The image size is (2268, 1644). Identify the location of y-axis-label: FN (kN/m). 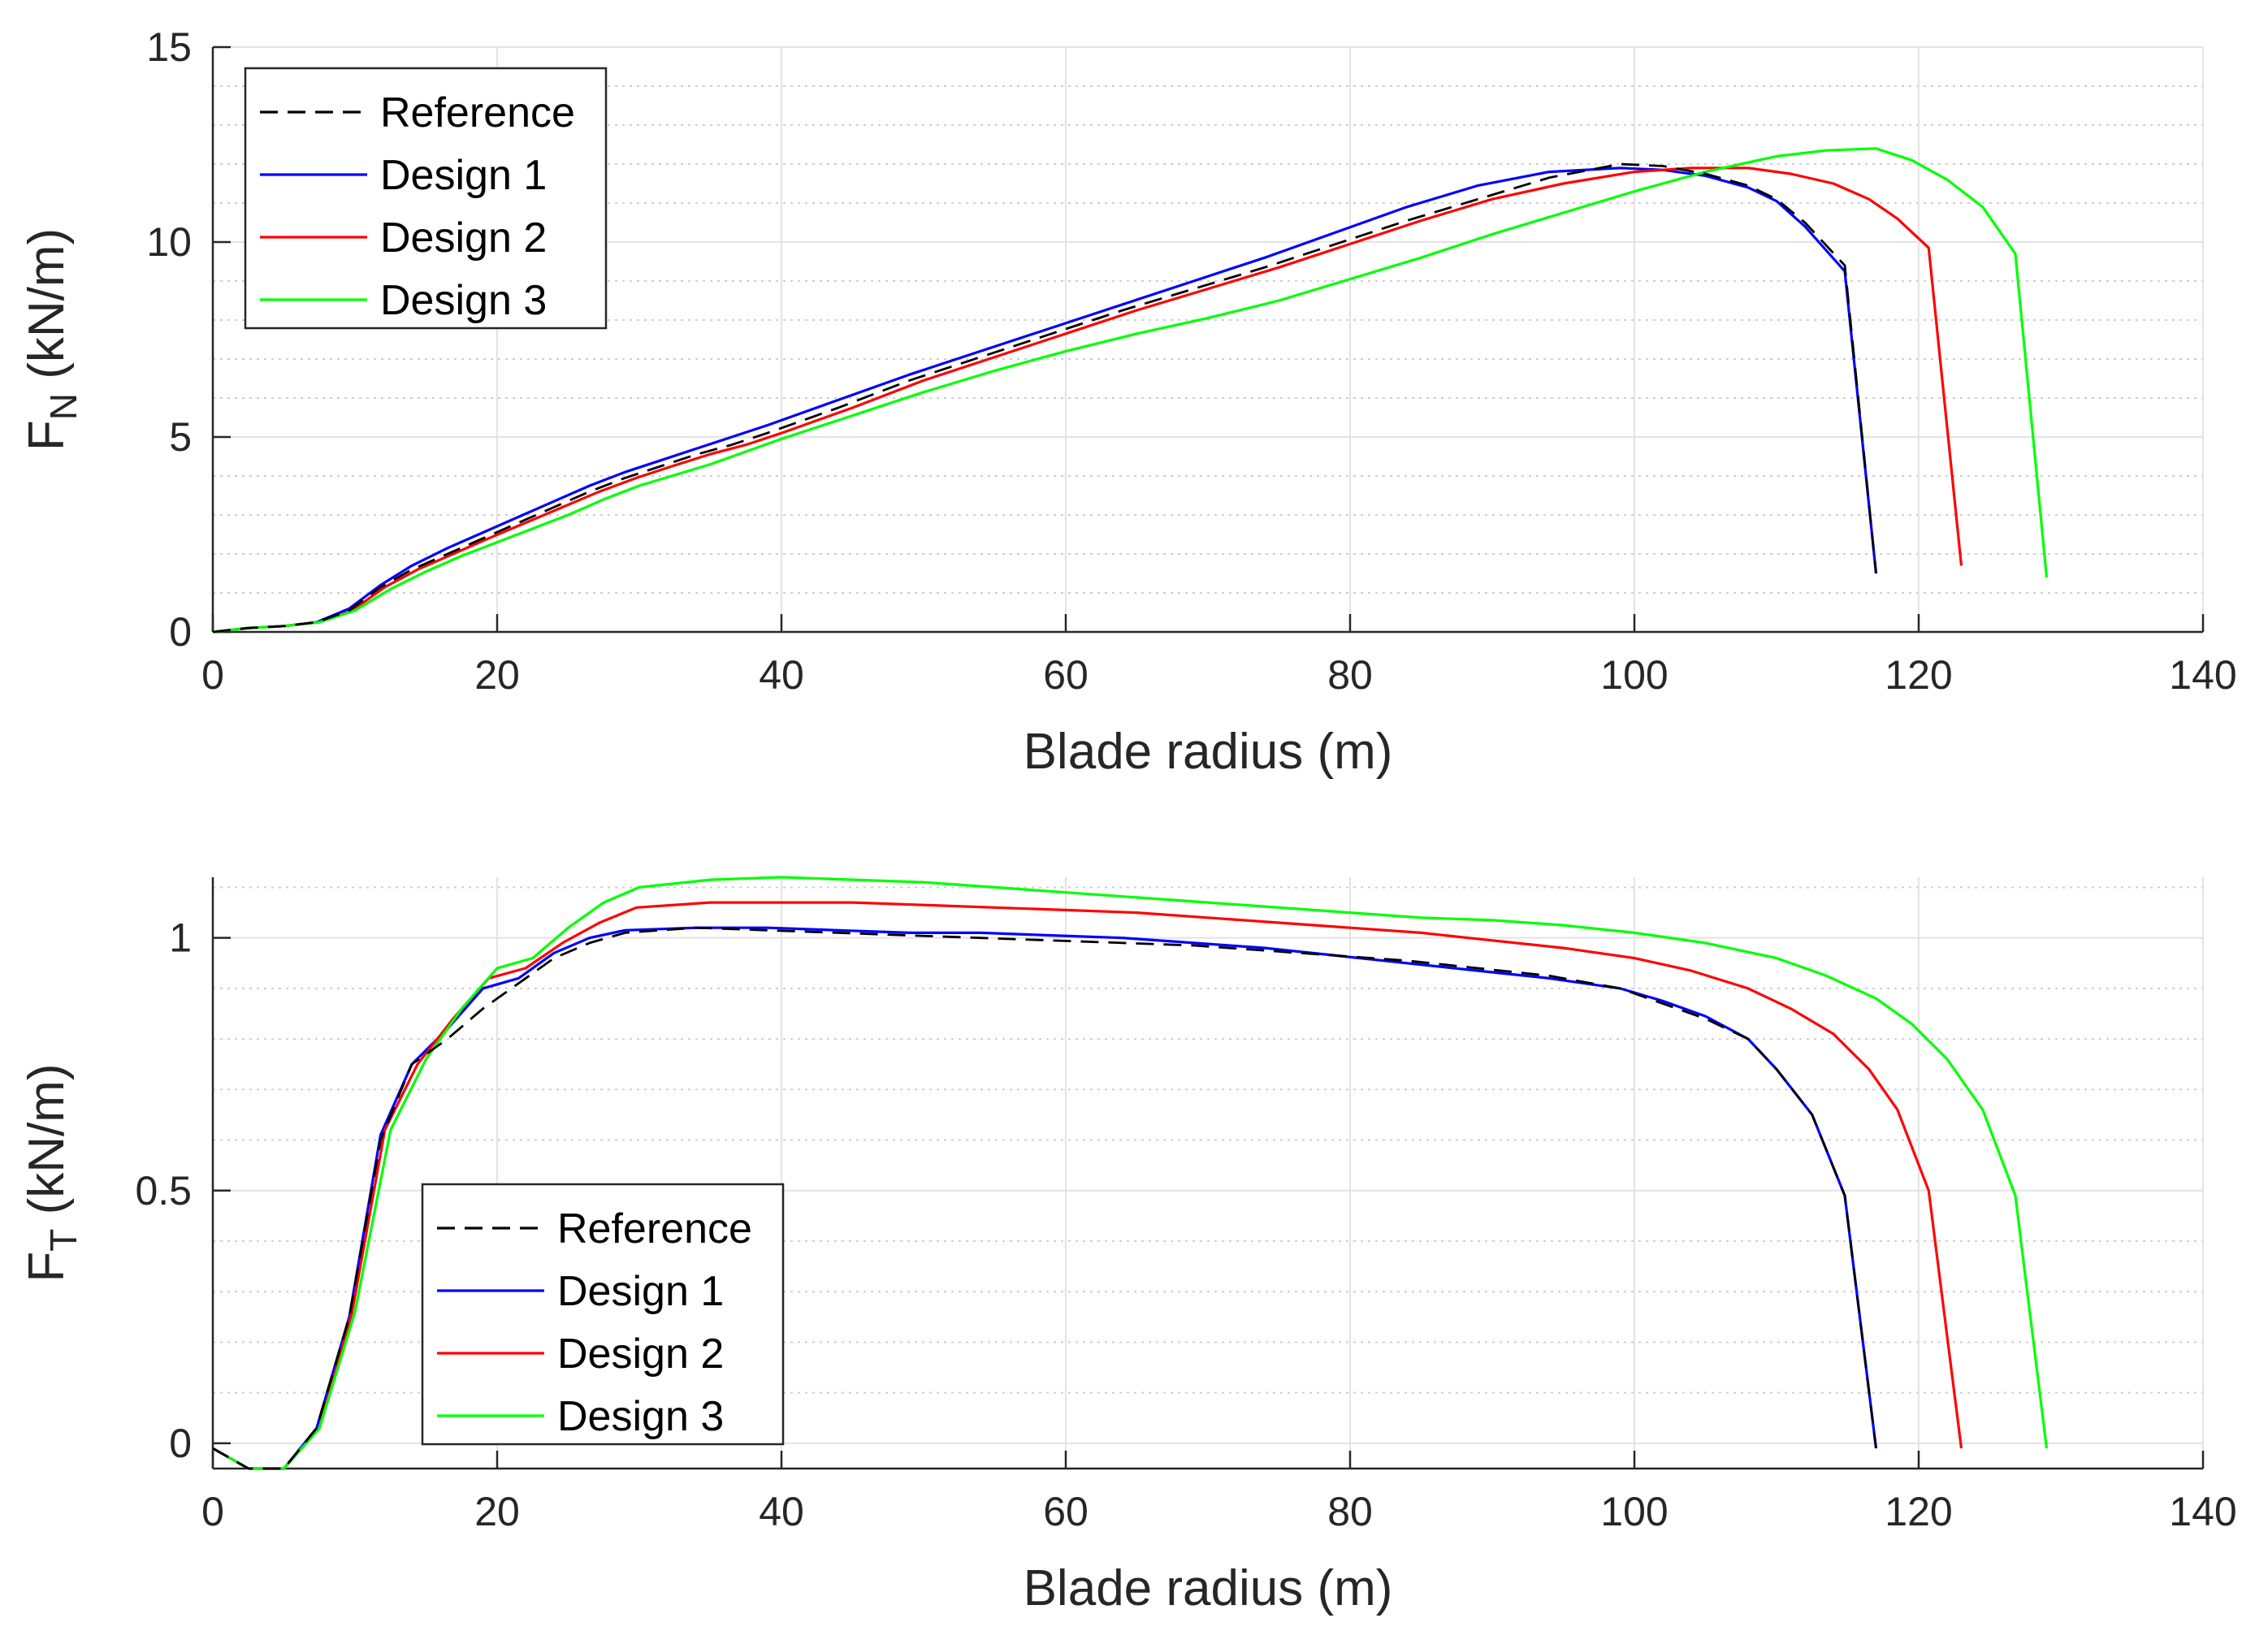
(52, 339).